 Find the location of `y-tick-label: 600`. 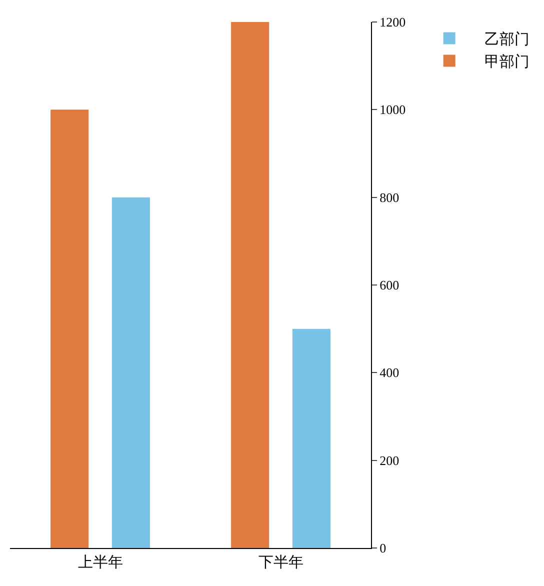

y-tick-label: 600 is located at coordinates (390, 285).